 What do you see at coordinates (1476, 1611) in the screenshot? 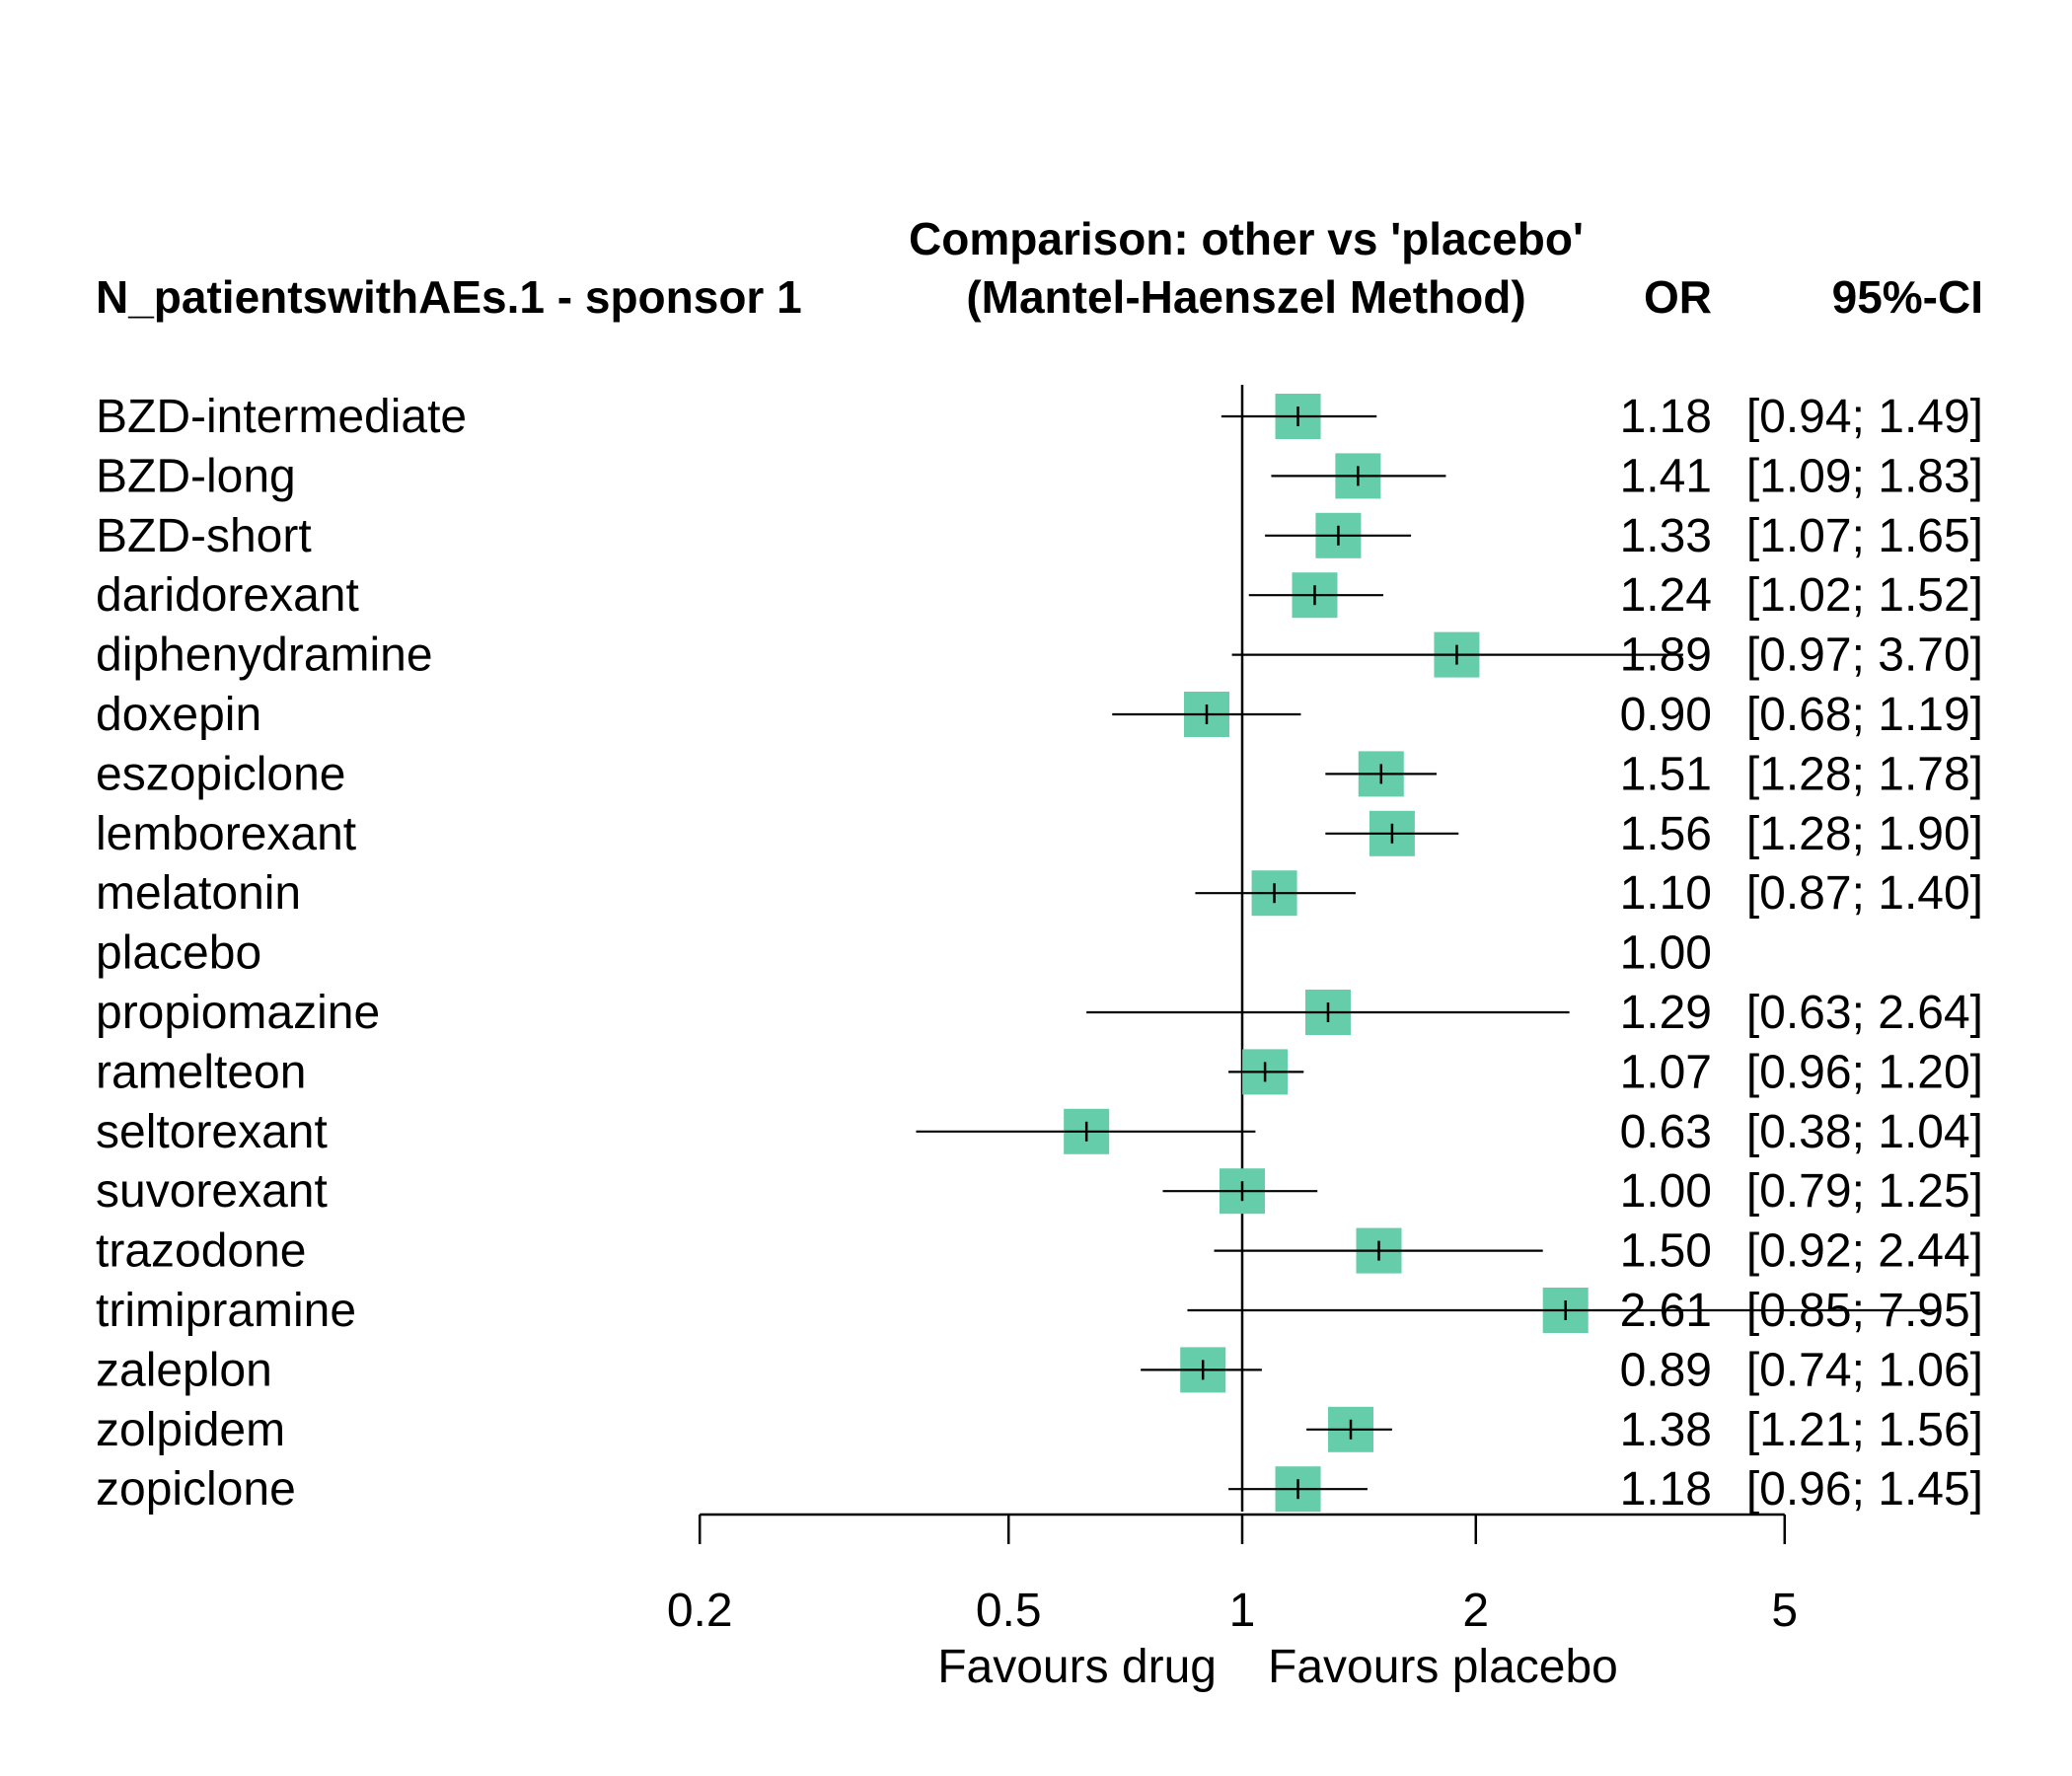
I see `x-tick-label: 2` at bounding box center [1476, 1611].